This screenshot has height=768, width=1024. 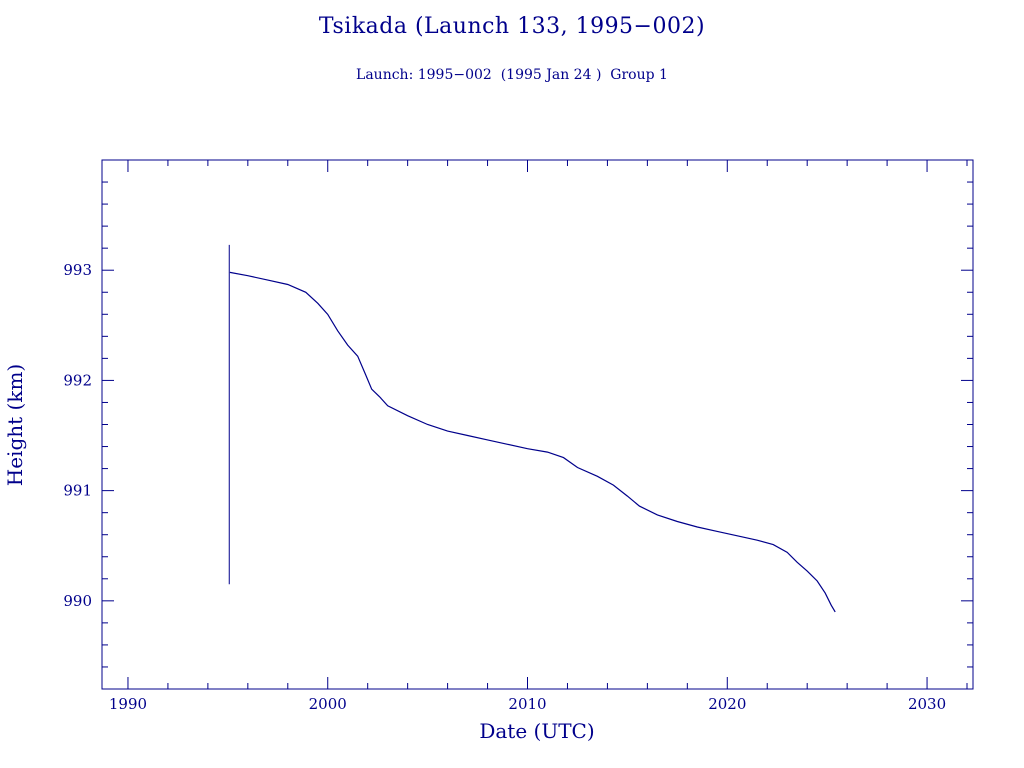 I want to click on x-tick-label: 2030, so click(x=927, y=704).